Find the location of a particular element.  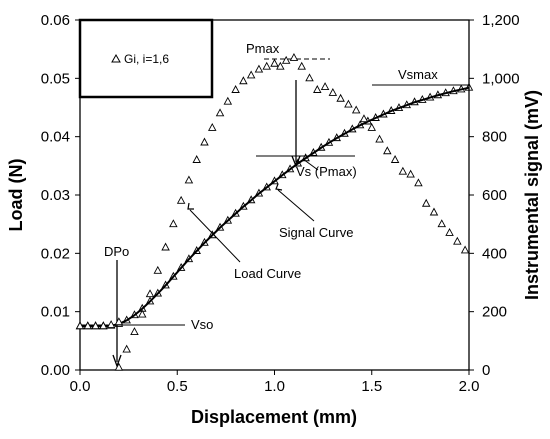

y2-tick-label: 200 is located at coordinates (494, 312).